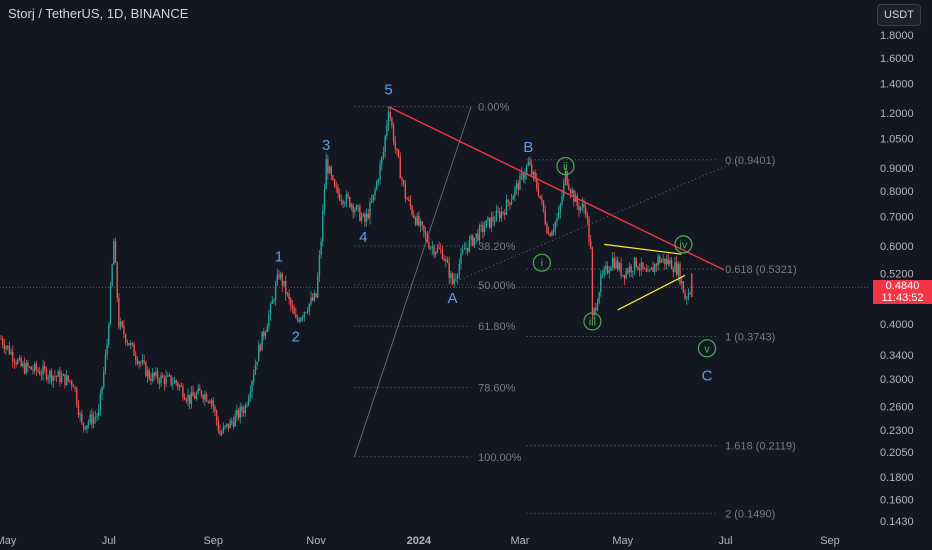  What do you see at coordinates (707, 376) in the screenshot?
I see `wave-label-c: C` at bounding box center [707, 376].